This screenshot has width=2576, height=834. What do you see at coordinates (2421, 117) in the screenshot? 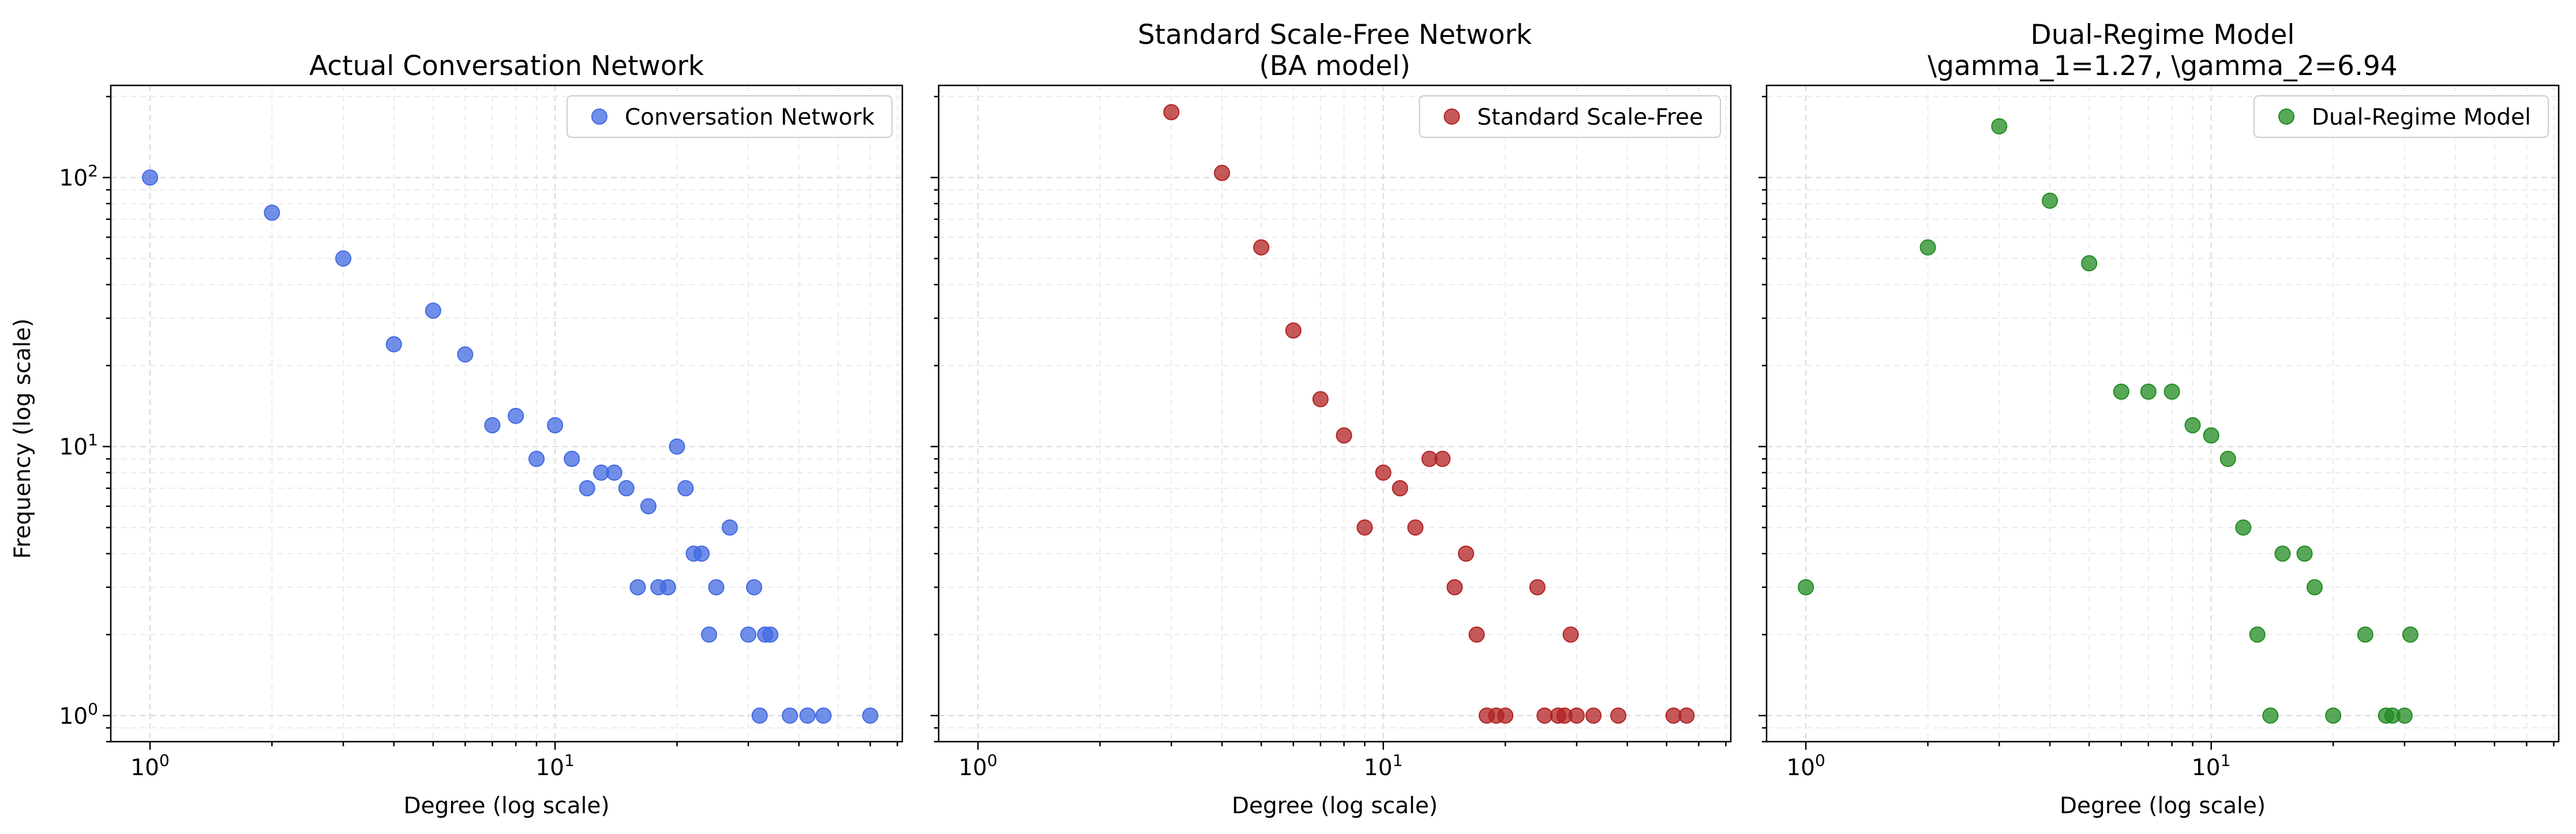
I see `legend-label: Dual-Regime Model` at bounding box center [2421, 117].